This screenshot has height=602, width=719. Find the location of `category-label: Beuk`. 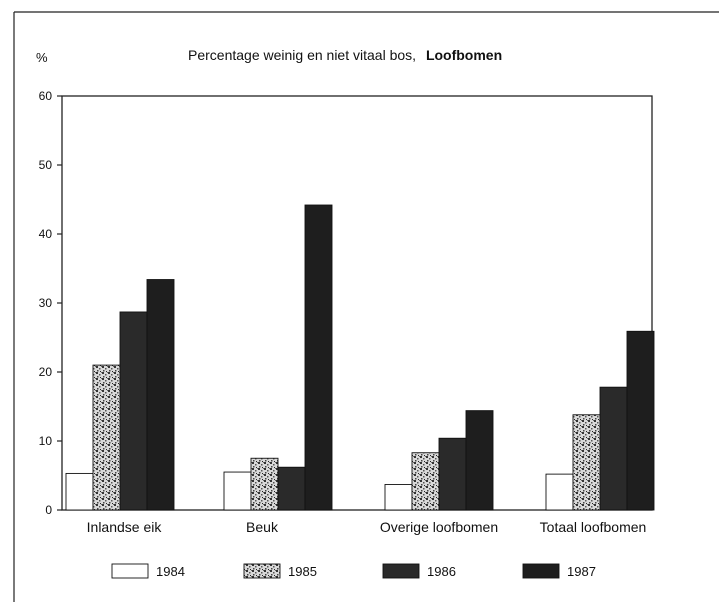

category-label: Beuk is located at coordinates (262, 527).